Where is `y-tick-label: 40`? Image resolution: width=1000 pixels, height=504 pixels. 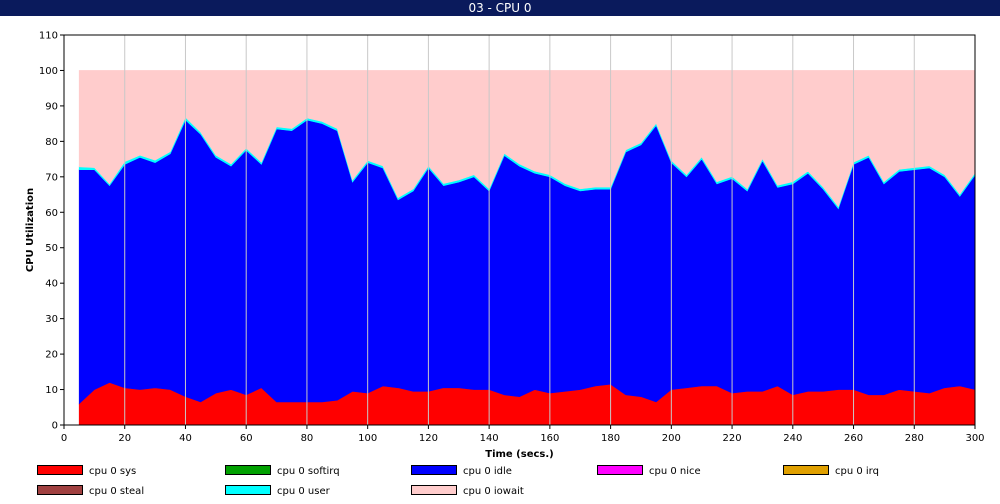
y-tick-label: 40 is located at coordinates (51, 284).